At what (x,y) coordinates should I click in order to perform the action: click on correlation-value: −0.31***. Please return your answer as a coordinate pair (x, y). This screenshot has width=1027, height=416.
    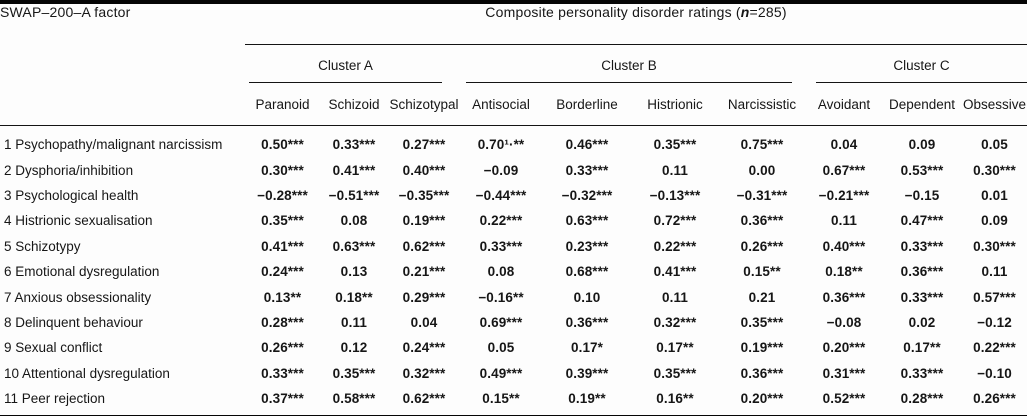
    Looking at the image, I should click on (762, 195).